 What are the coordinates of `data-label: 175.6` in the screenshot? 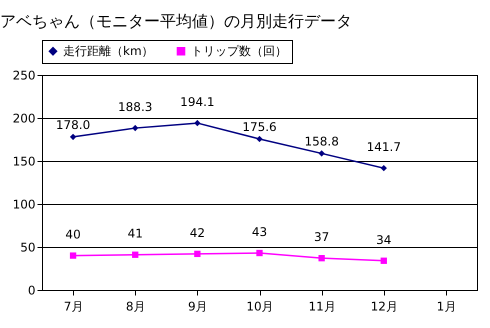 It's located at (259, 127).